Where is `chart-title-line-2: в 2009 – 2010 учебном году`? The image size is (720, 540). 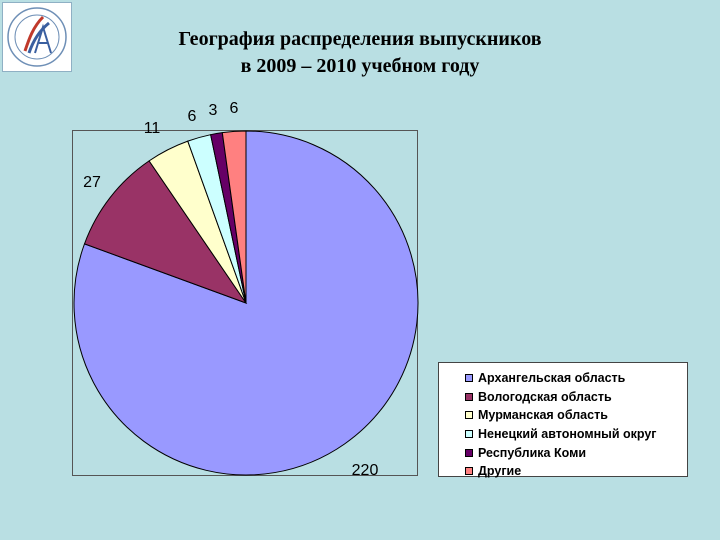 chart-title-line-2: в 2009 – 2010 учебном году is located at coordinates (360, 66).